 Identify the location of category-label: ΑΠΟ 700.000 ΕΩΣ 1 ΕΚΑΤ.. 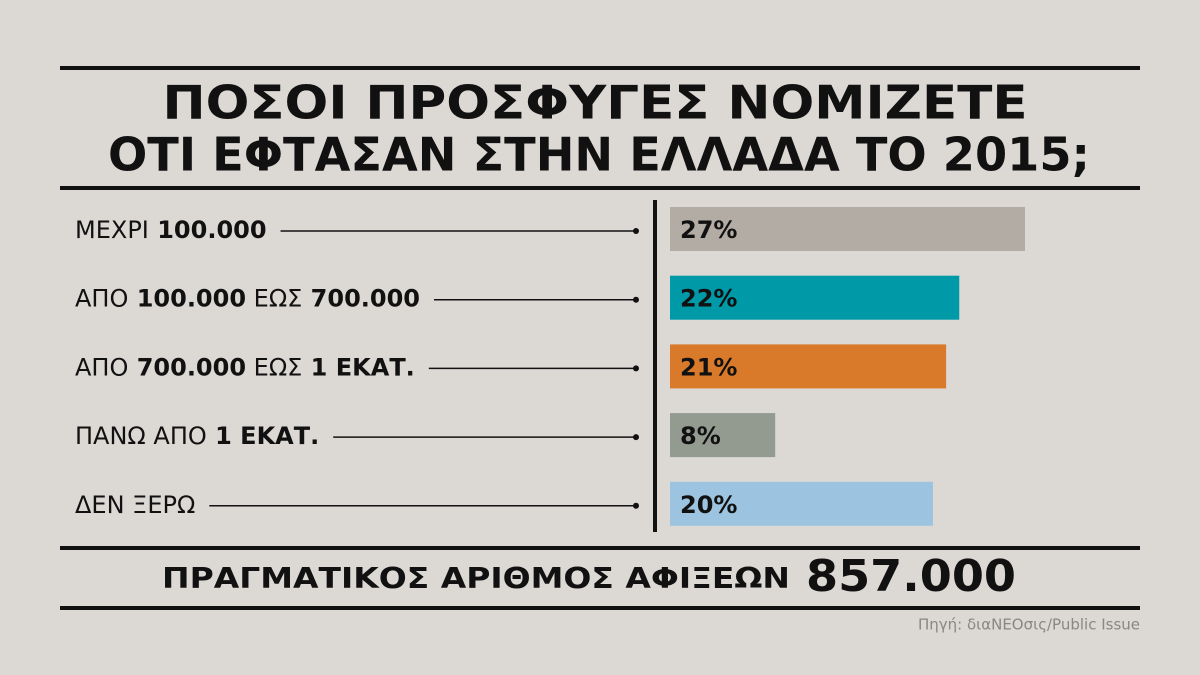
(245, 367).